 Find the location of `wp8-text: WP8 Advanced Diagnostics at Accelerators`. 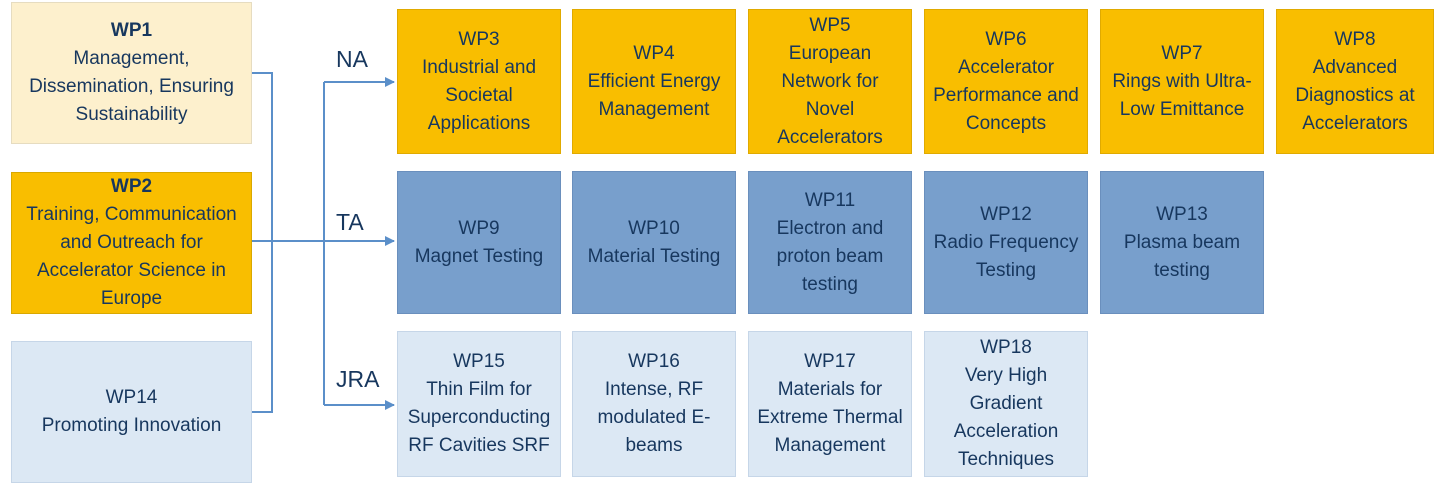

wp8-text: WP8 Advanced Diagnostics at Accelerators is located at coordinates (1355, 81).